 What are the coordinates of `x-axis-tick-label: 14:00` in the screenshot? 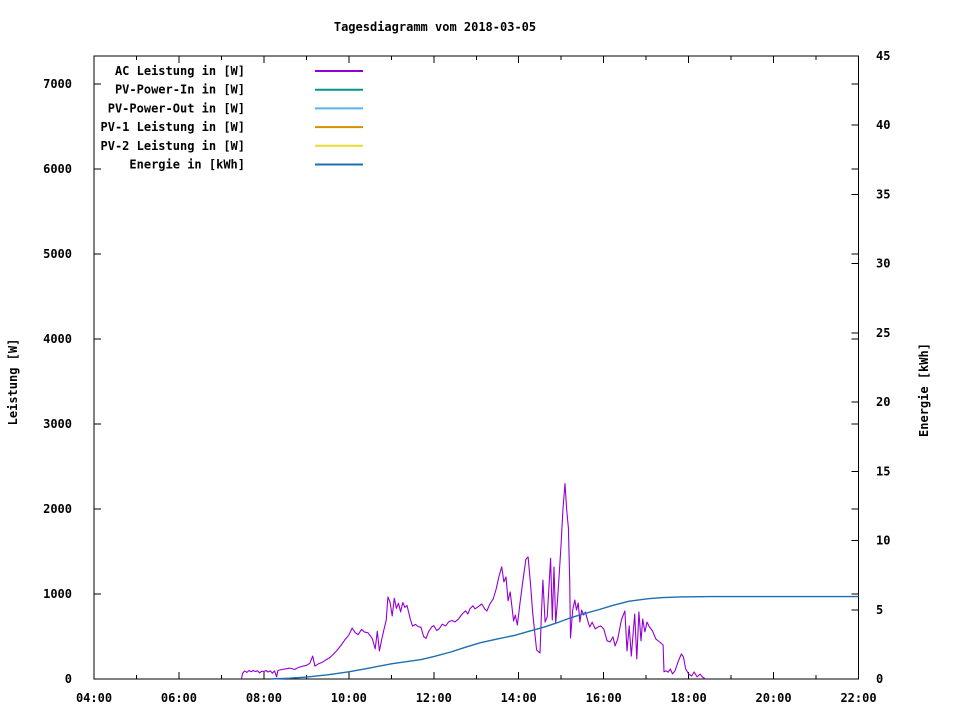 It's located at (519, 698).